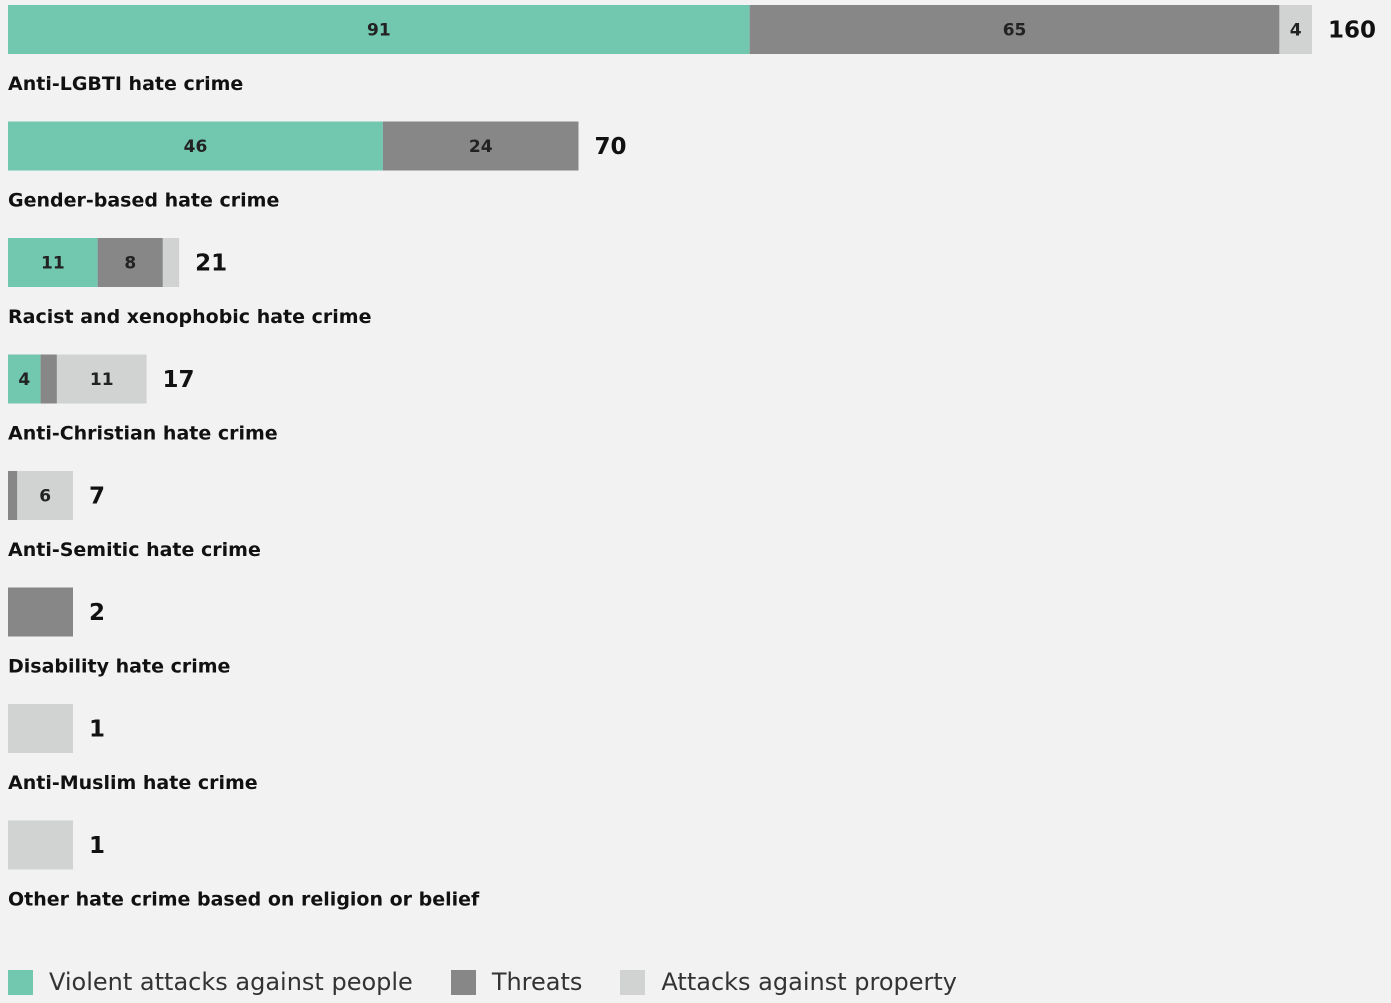 The width and height of the screenshot is (1391, 1003). I want to click on total-value-label: 17, so click(179, 380).